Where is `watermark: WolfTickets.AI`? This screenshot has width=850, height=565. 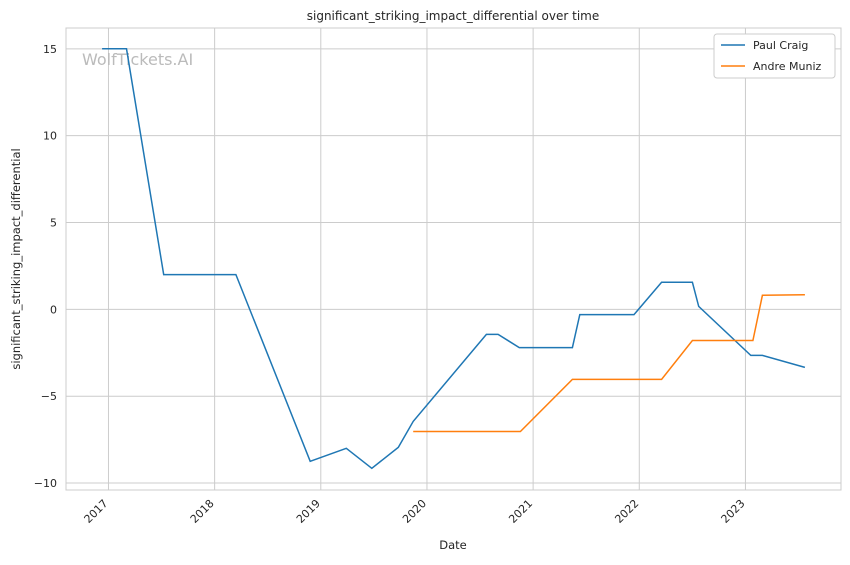
watermark: WolfTickets.AI is located at coordinates (137, 59).